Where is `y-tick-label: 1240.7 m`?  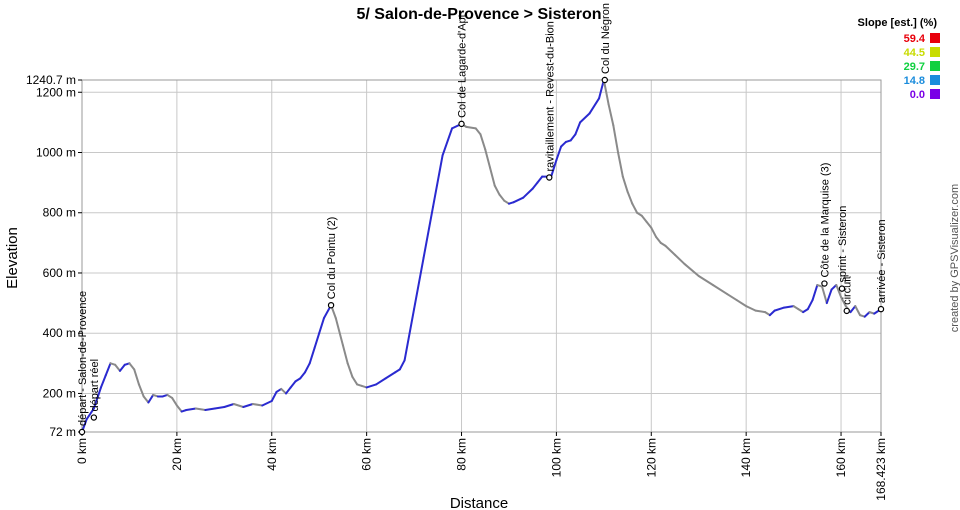 y-tick-label: 1240.7 m is located at coordinates (51, 80).